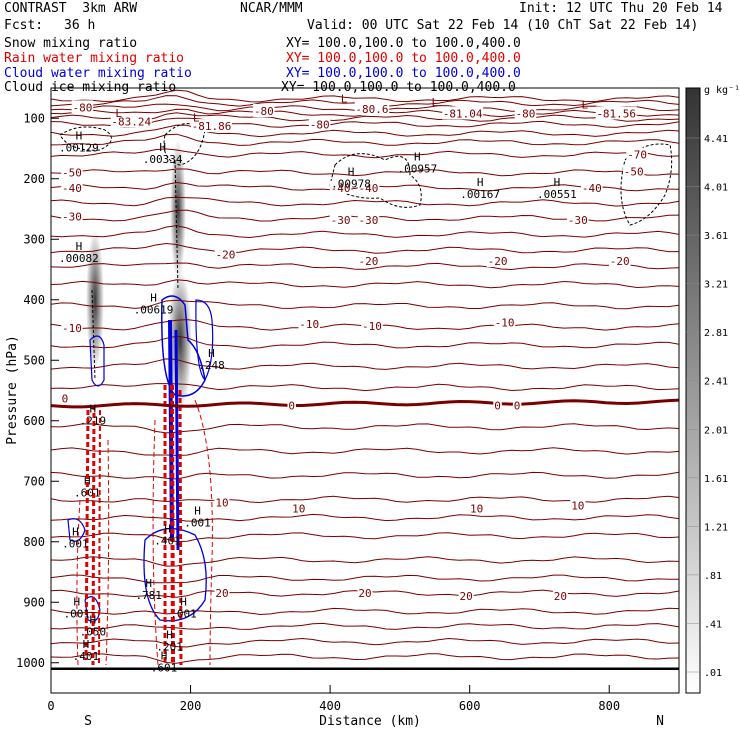 The image size is (740, 740). Describe the element at coordinates (716, 188) in the screenshot. I see `colorbar-label: 4.01` at that location.